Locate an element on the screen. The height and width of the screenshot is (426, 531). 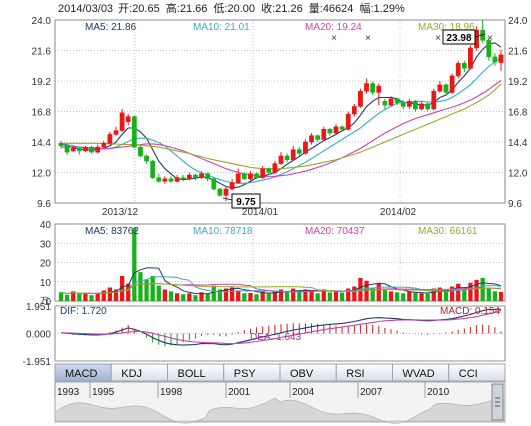
macd-dea-line is located at coordinates (281, 327).